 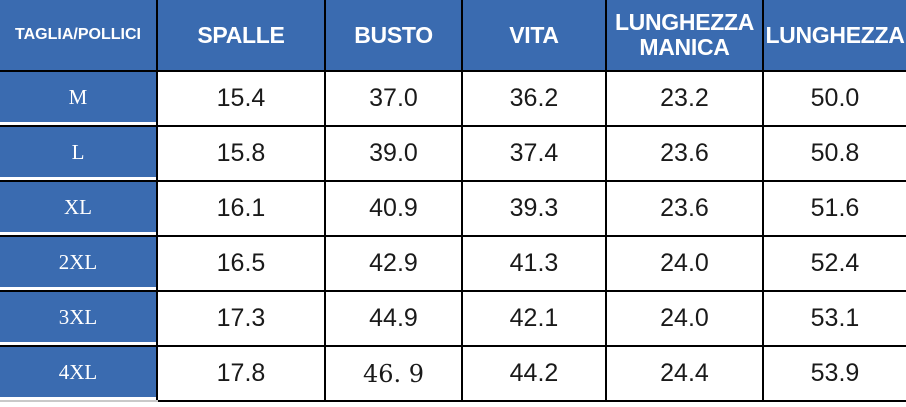 I want to click on header-busto: BUSTO, so click(x=393, y=36).